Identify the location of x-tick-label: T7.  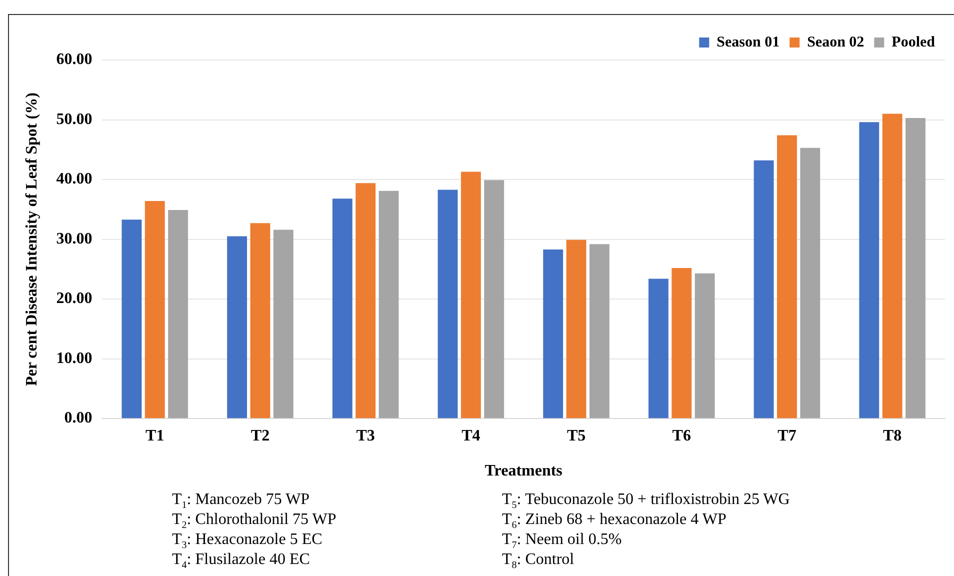
(787, 435).